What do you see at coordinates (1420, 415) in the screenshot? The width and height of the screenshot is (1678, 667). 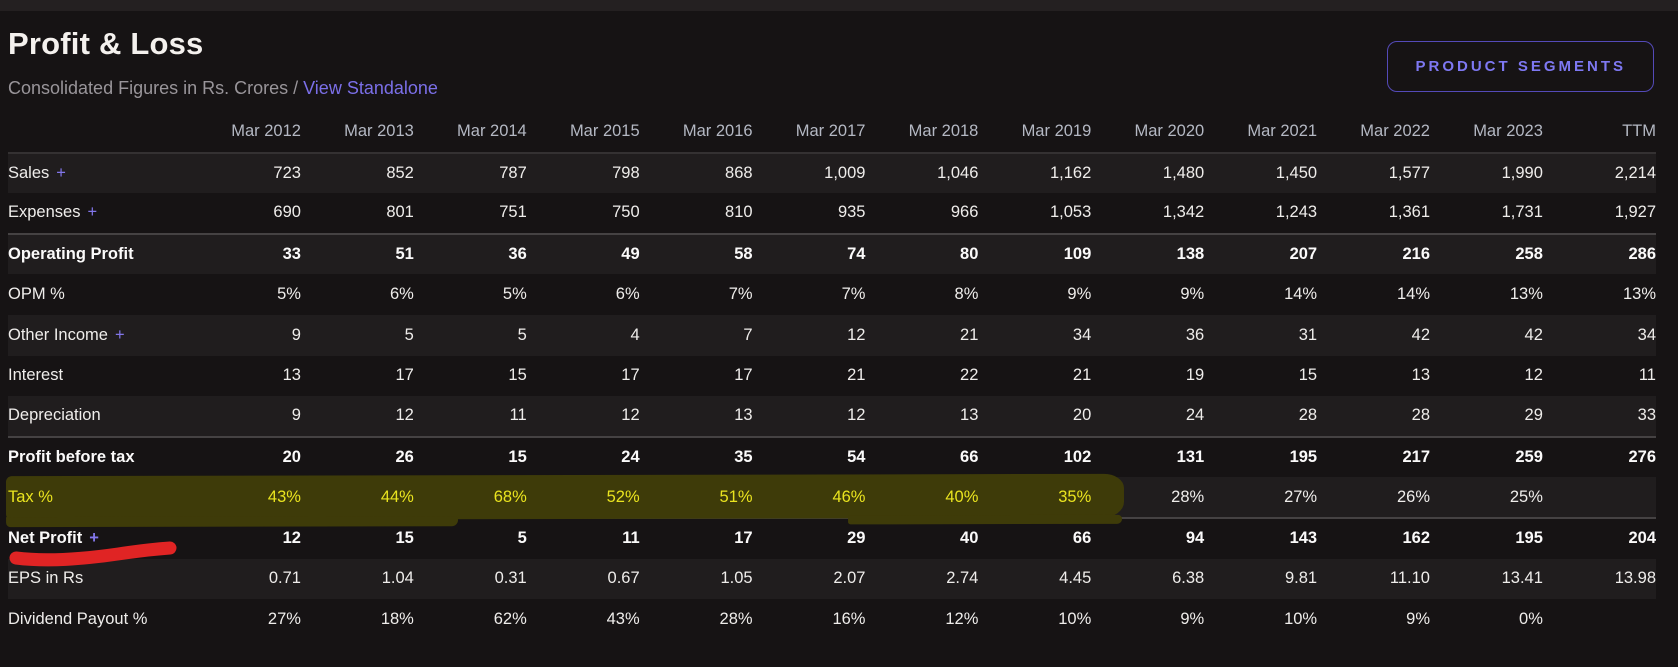 I see `value-cell: 28` at bounding box center [1420, 415].